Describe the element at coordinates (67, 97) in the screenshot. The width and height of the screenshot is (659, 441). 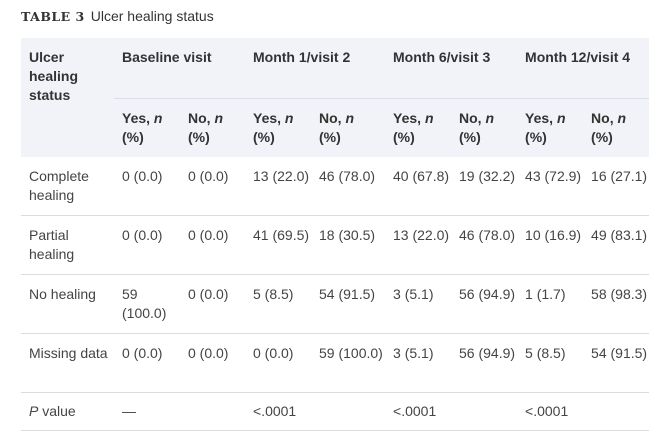
I see `row-header-status: Ulcer healing status` at that location.